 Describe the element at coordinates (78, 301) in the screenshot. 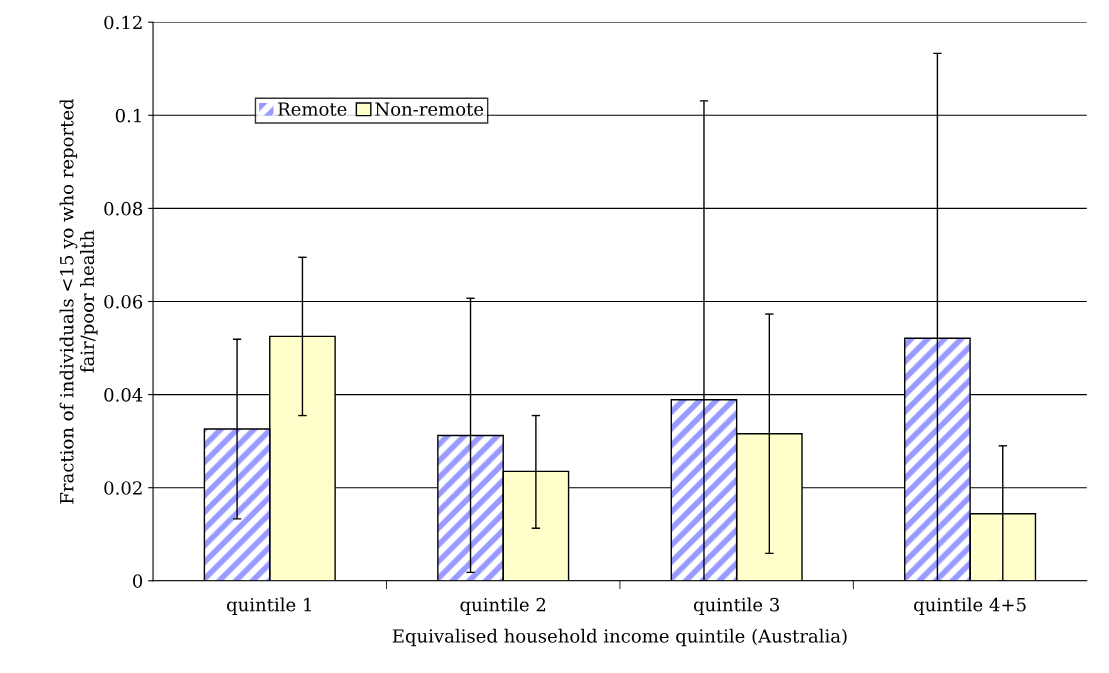

I see `y-axis-title: Fraction of individuals <15 yo who reported fair/poor health` at that location.